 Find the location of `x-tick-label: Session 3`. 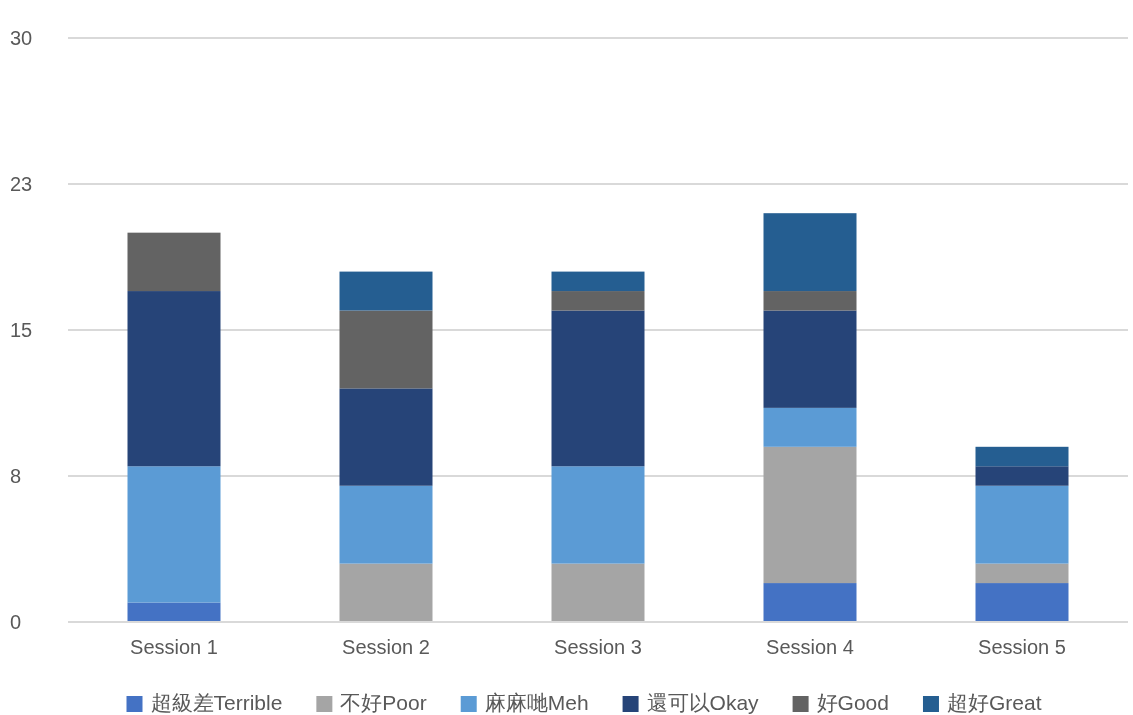

x-tick-label: Session 3 is located at coordinates (598, 647).